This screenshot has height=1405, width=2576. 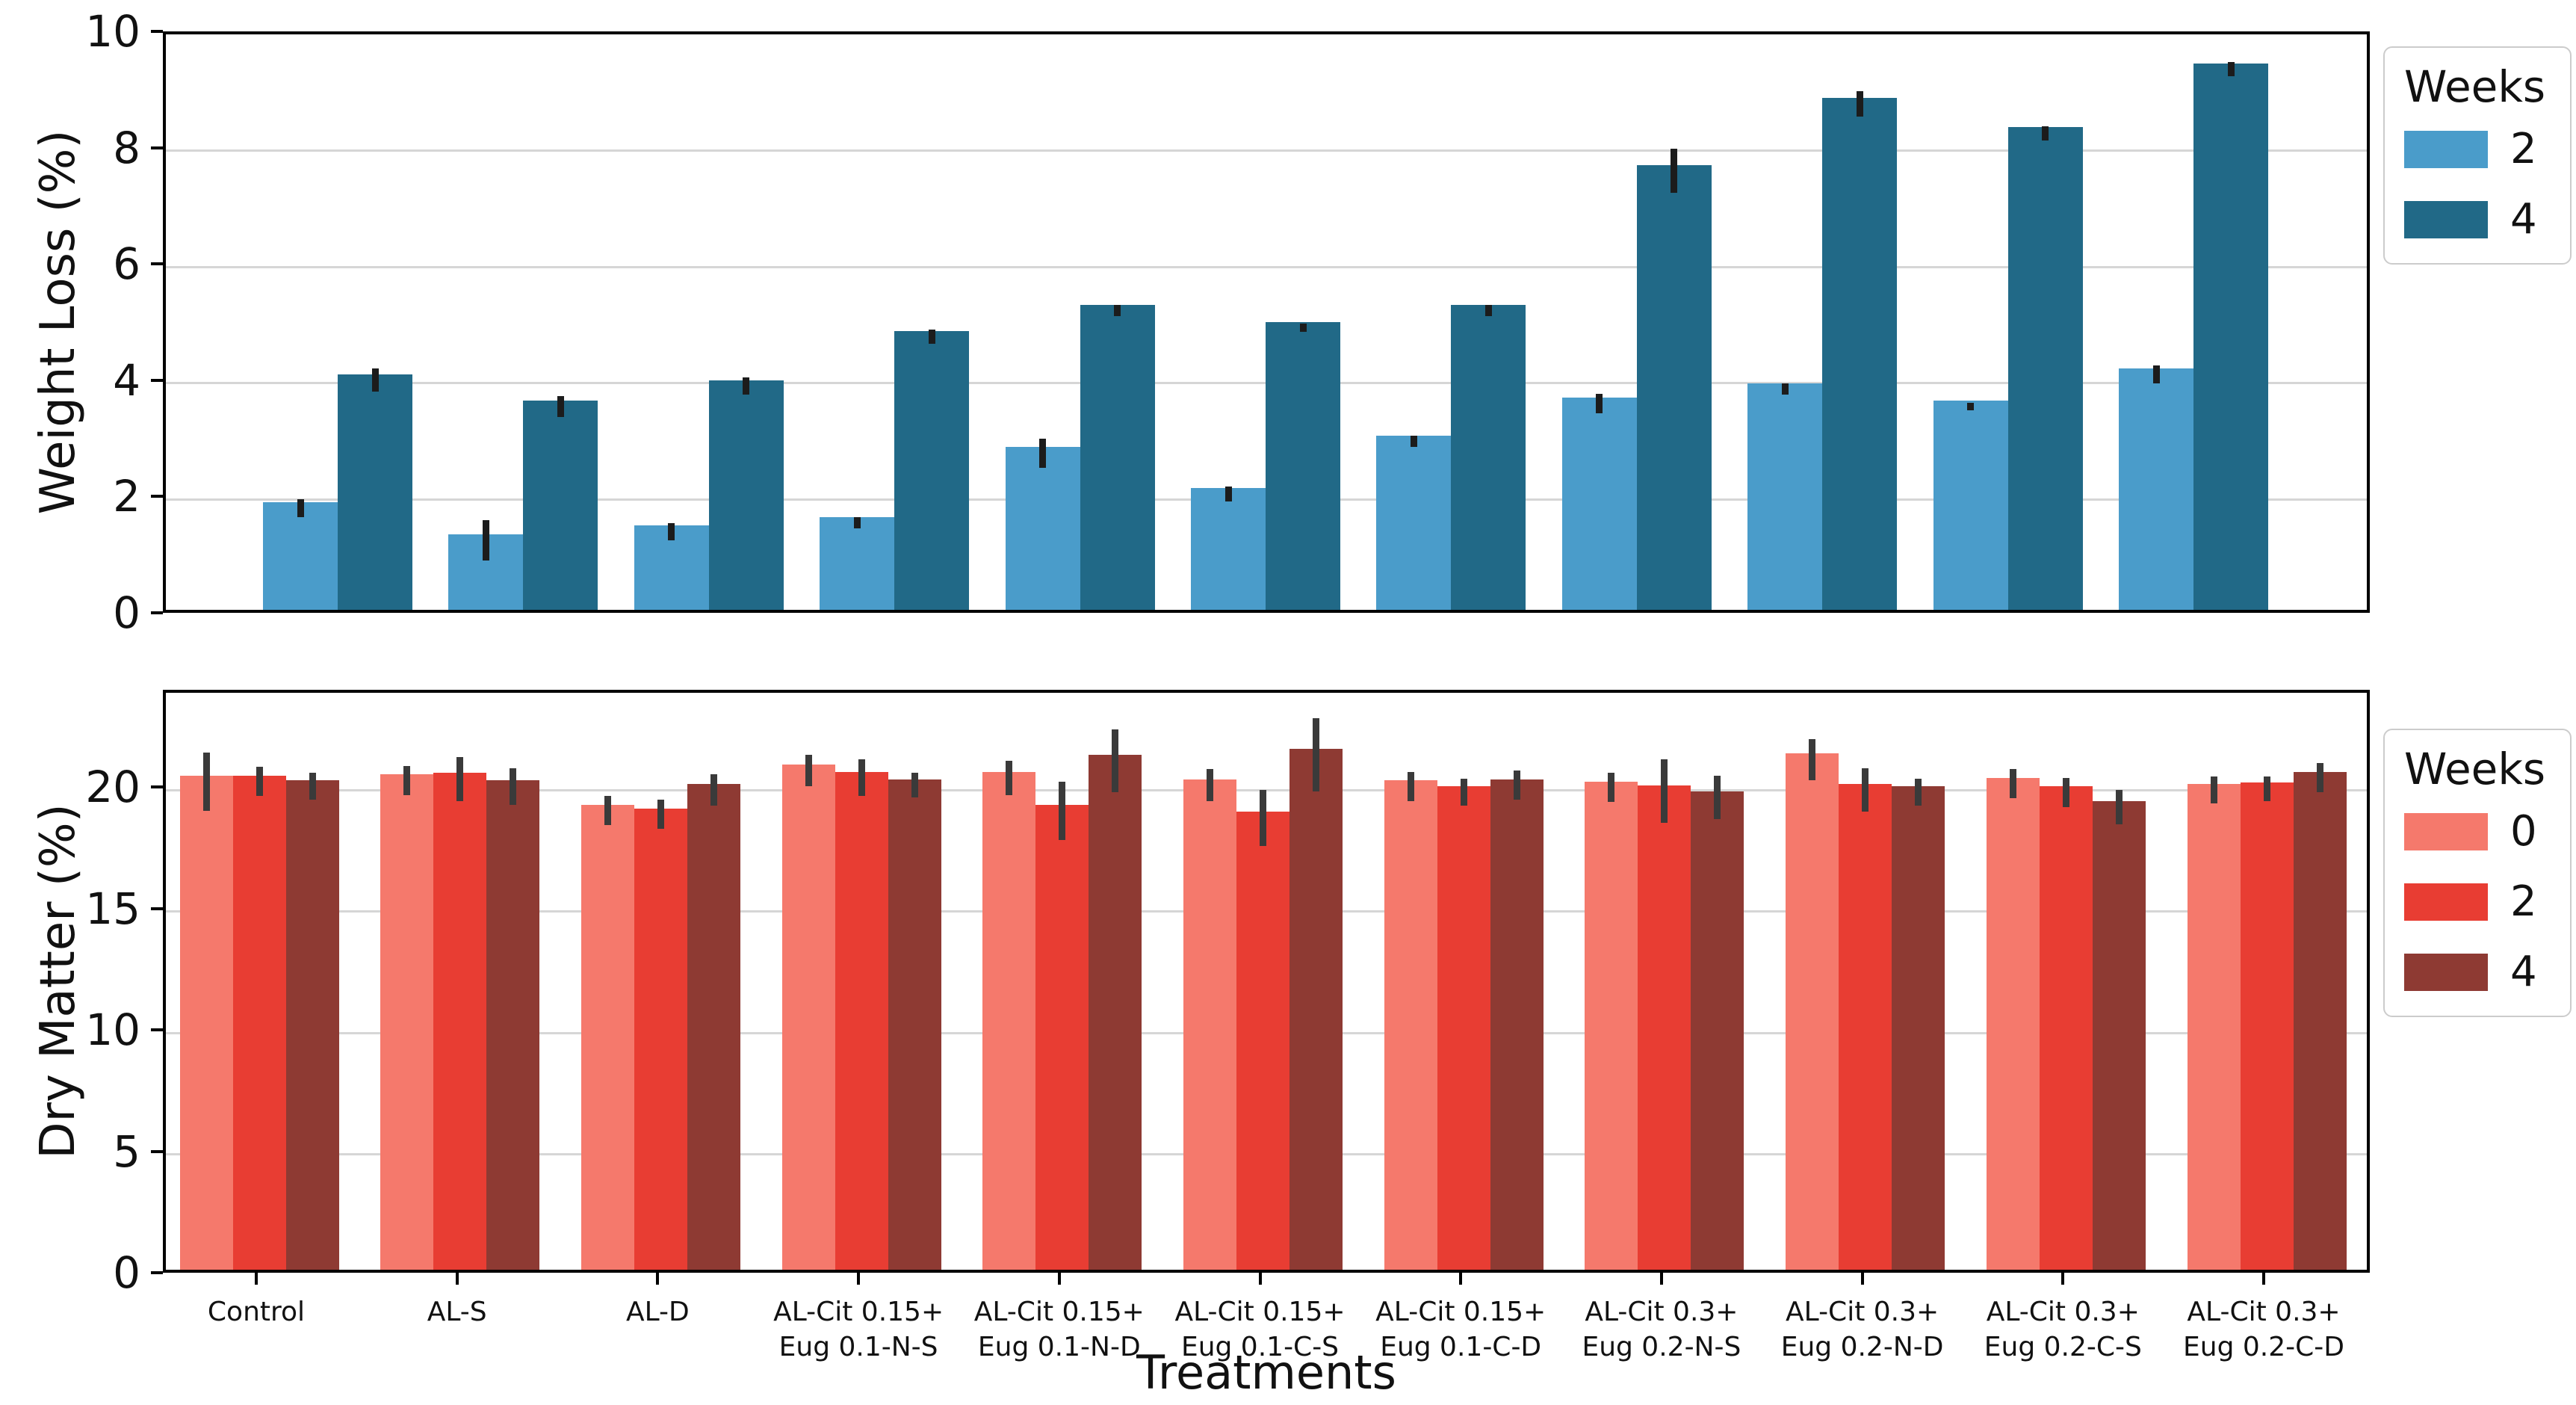 I want to click on bar-week4-Control, so click(x=312, y=1025).